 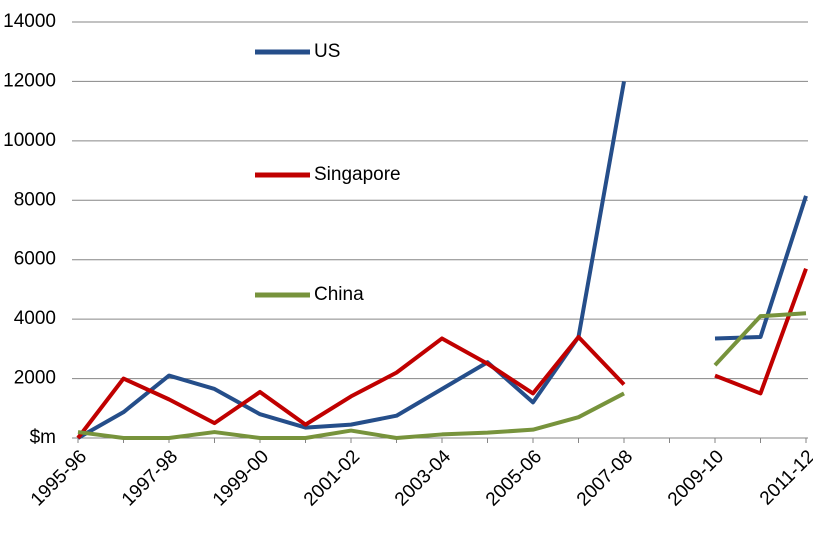 What do you see at coordinates (423, 478) in the screenshot?
I see `x-tick-label: 2003-04` at bounding box center [423, 478].